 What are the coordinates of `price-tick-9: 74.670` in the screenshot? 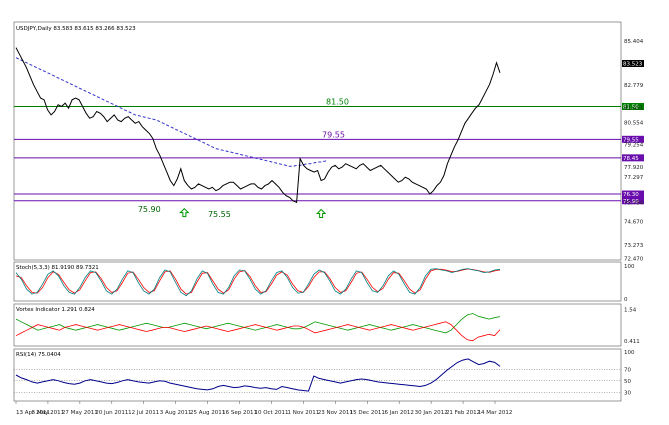 It's located at (634, 222).